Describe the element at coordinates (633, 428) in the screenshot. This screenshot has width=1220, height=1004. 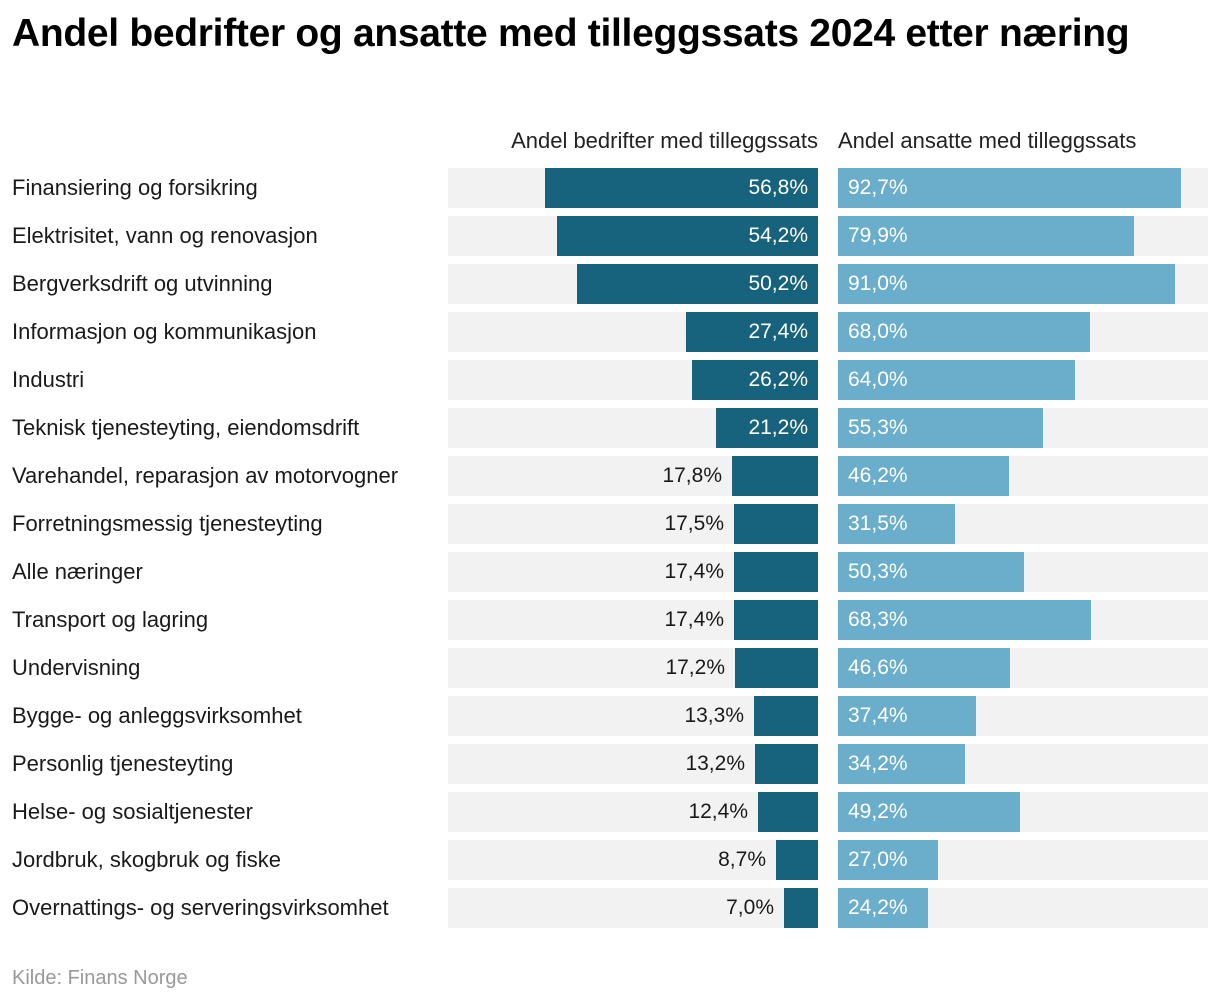
I see `track-bedrifter: 21,2%` at that location.